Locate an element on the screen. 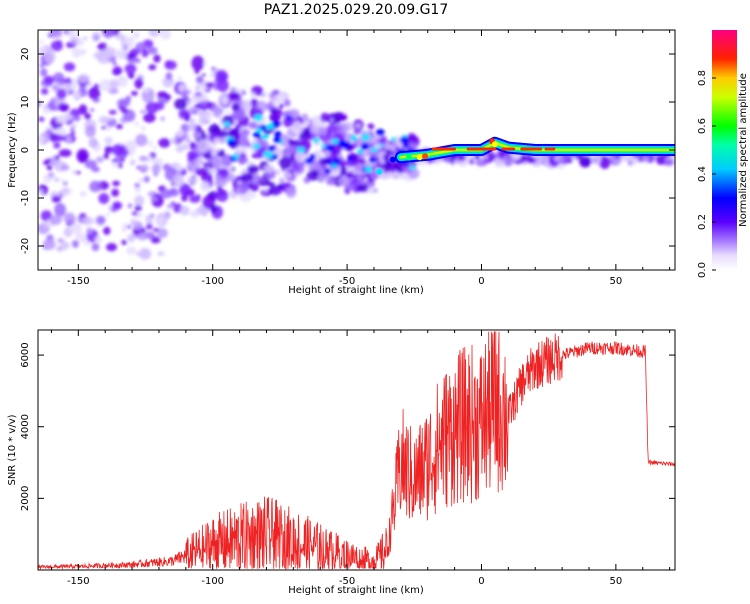 This screenshot has height=604, width=750. spectrogram-y-tick-label: -20 is located at coordinates (25, 246).